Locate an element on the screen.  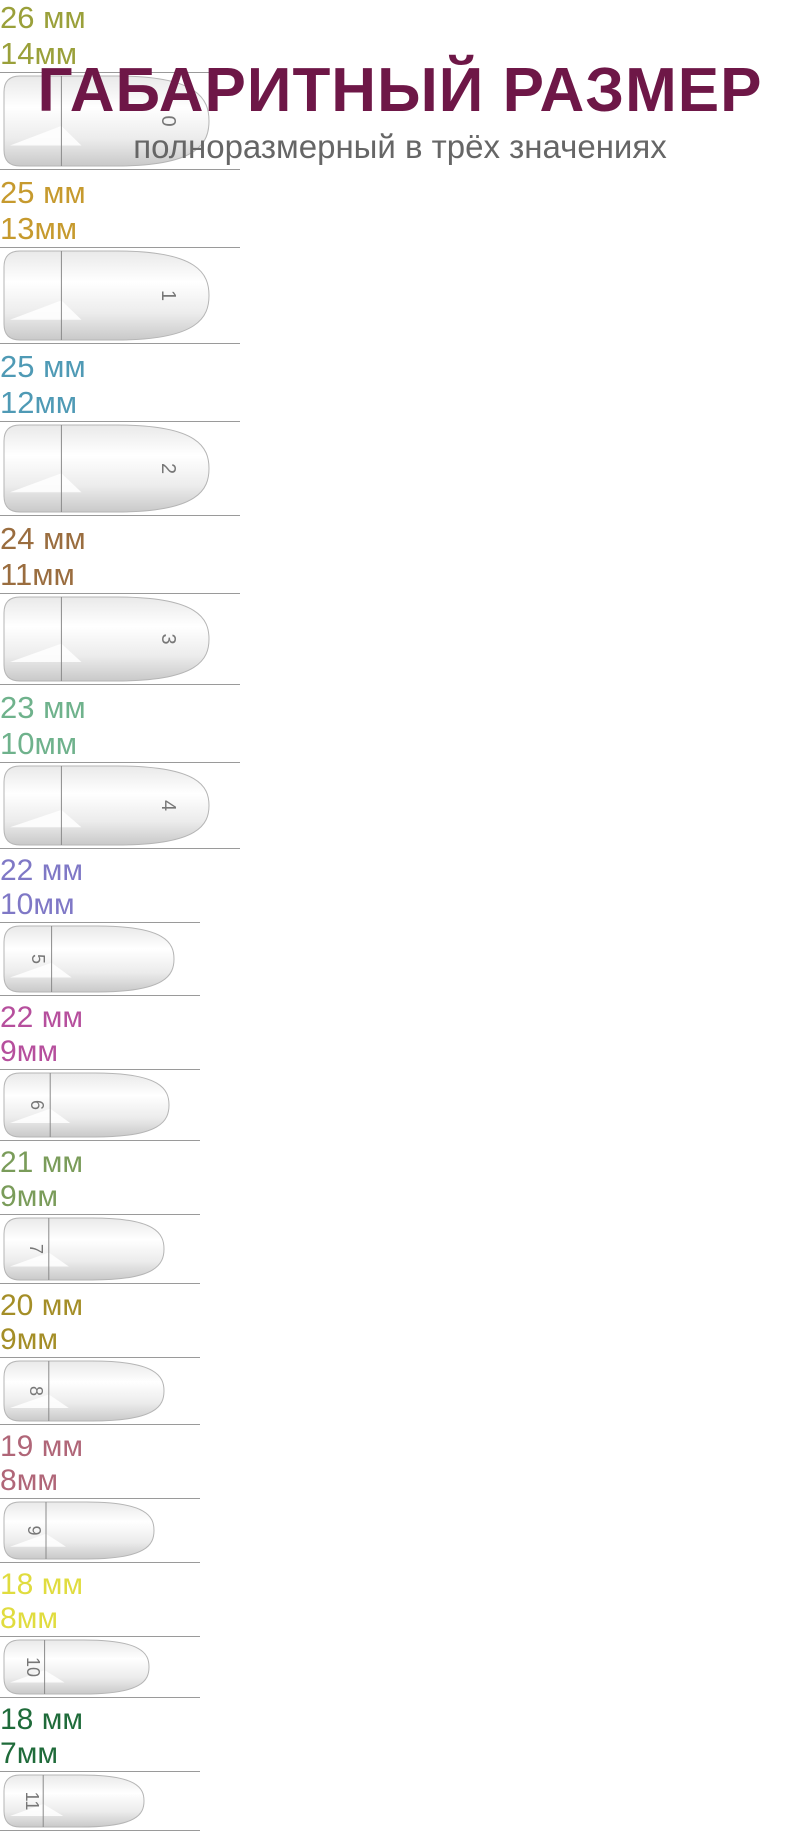
nail-tip-drawing: 5 is located at coordinates (100, 959).